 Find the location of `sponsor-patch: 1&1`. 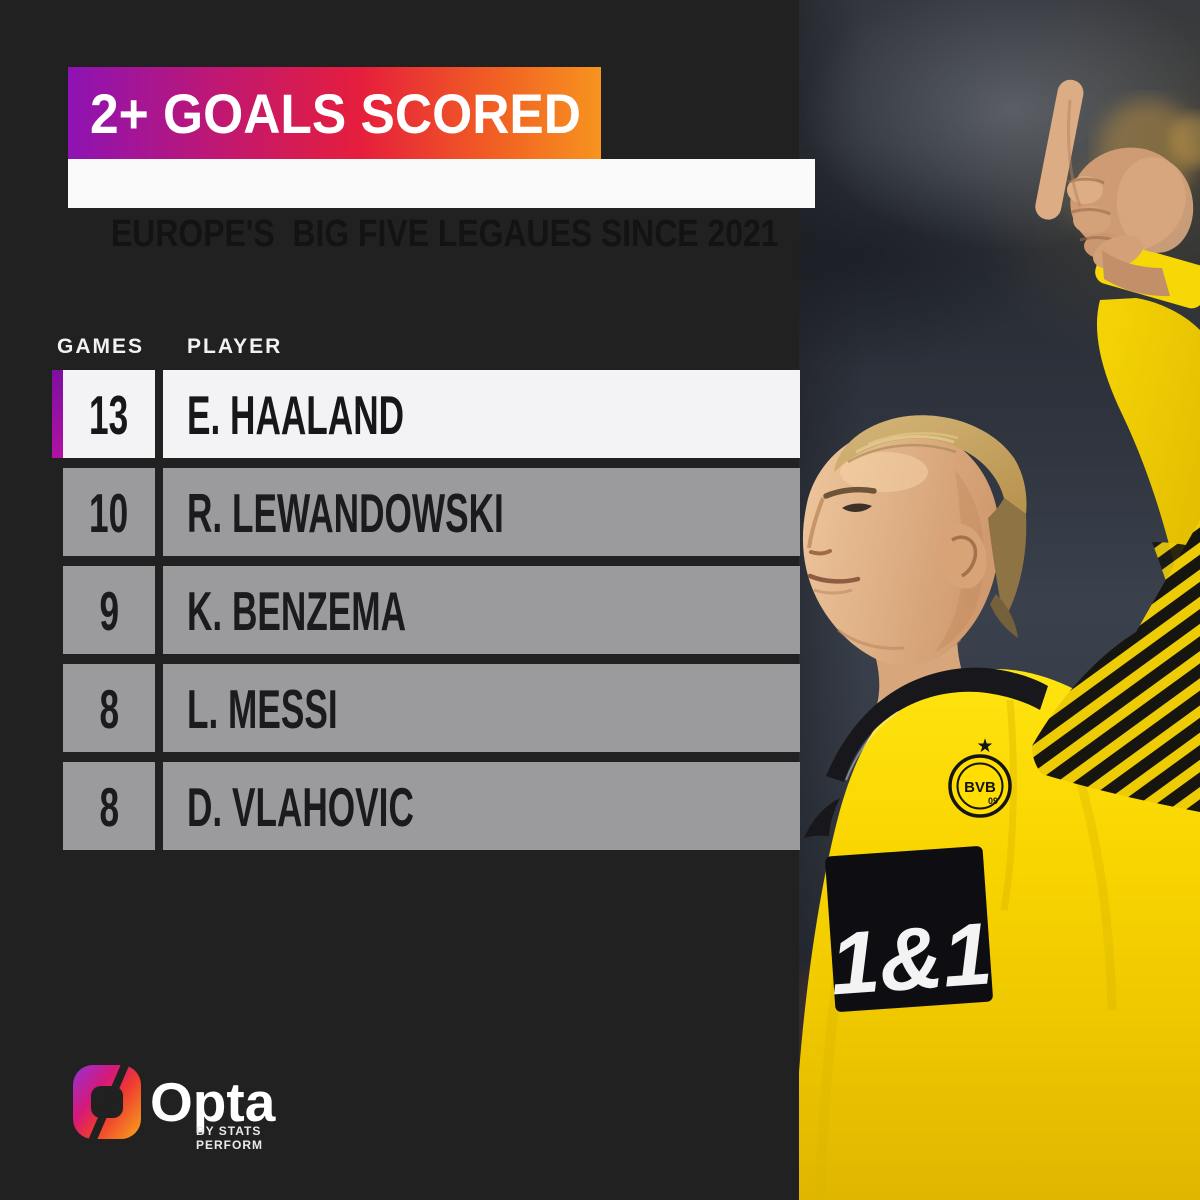

sponsor-patch: 1&1 is located at coordinates (910, 929).